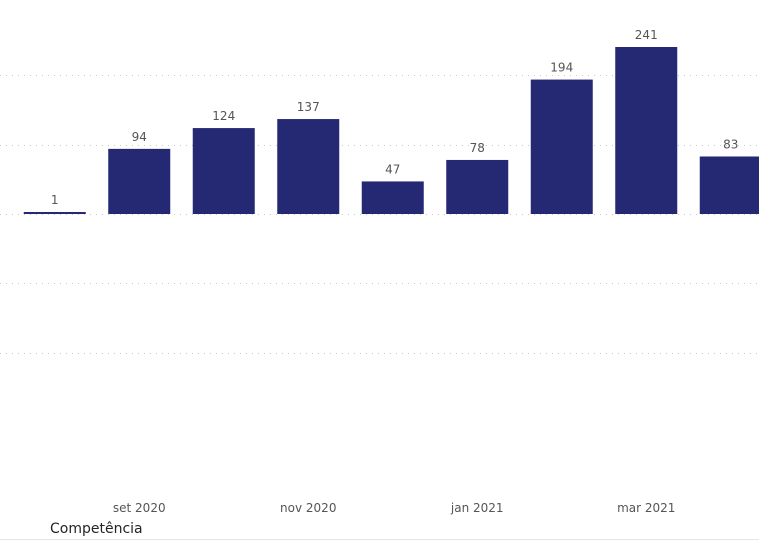  What do you see at coordinates (477, 508) in the screenshot?
I see `x-tick-label: jan 2021` at bounding box center [477, 508].